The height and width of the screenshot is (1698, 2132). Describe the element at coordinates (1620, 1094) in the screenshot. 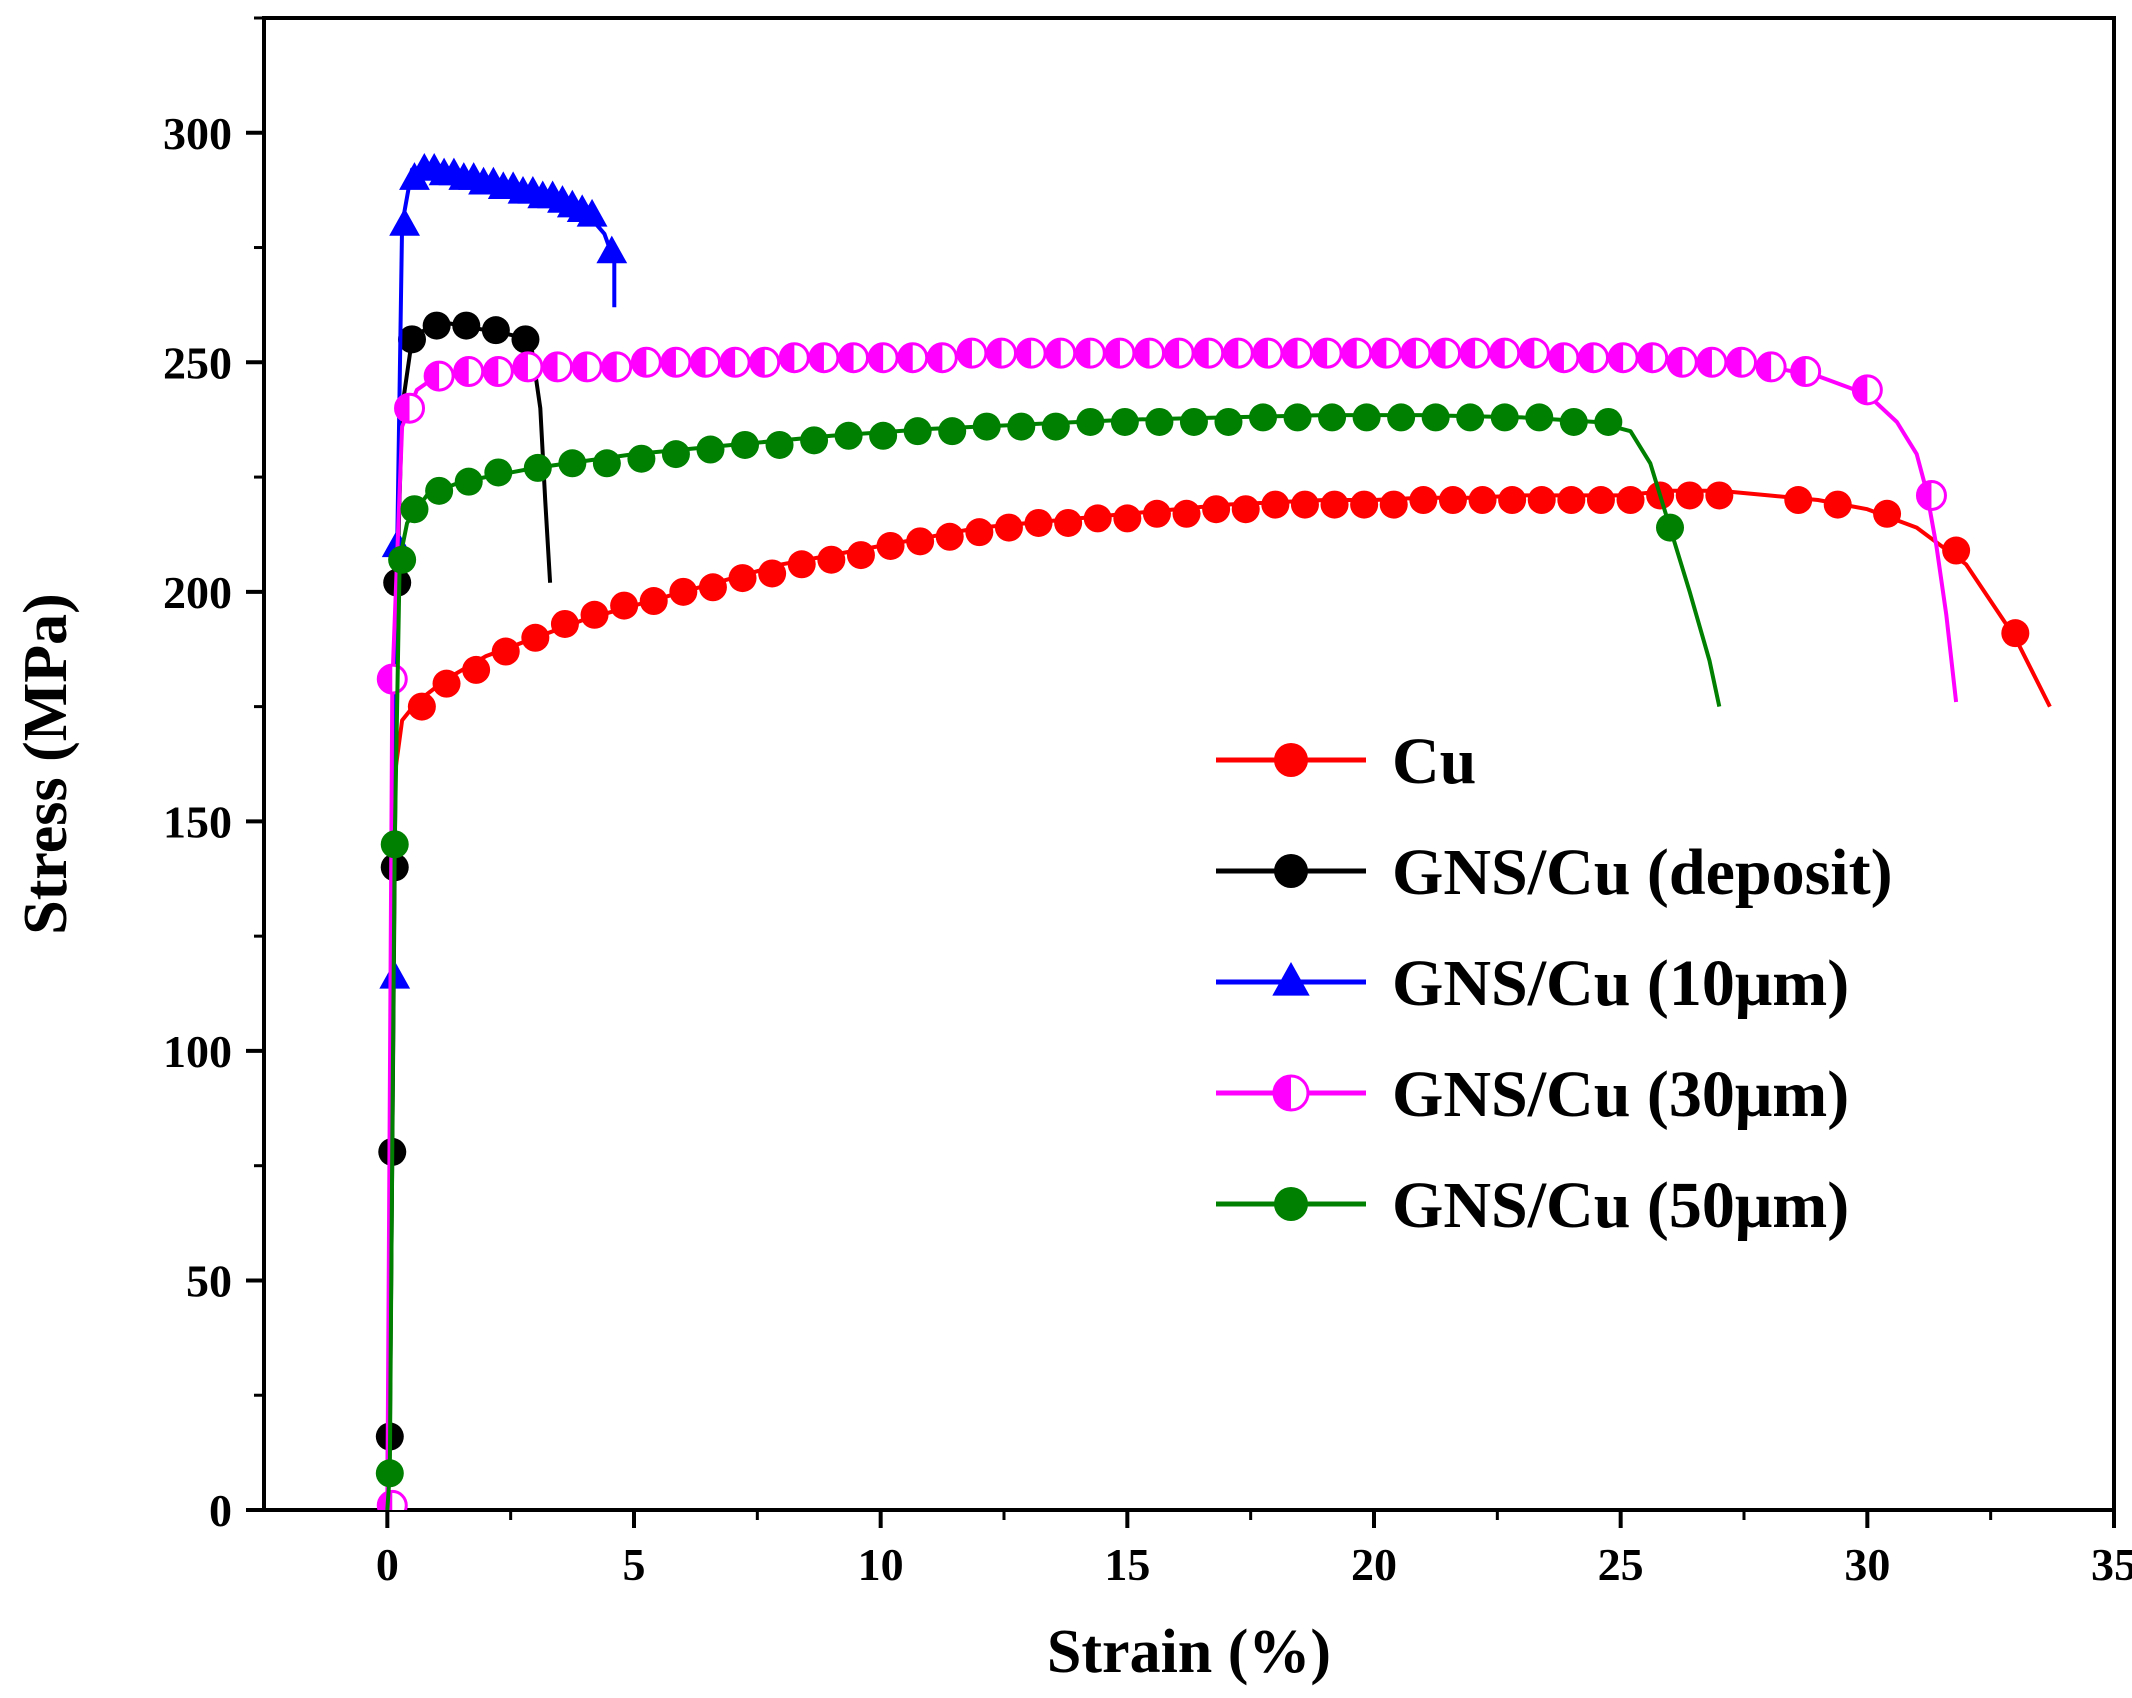

I see `legend-label: GNS/Cu (30μm)` at that location.